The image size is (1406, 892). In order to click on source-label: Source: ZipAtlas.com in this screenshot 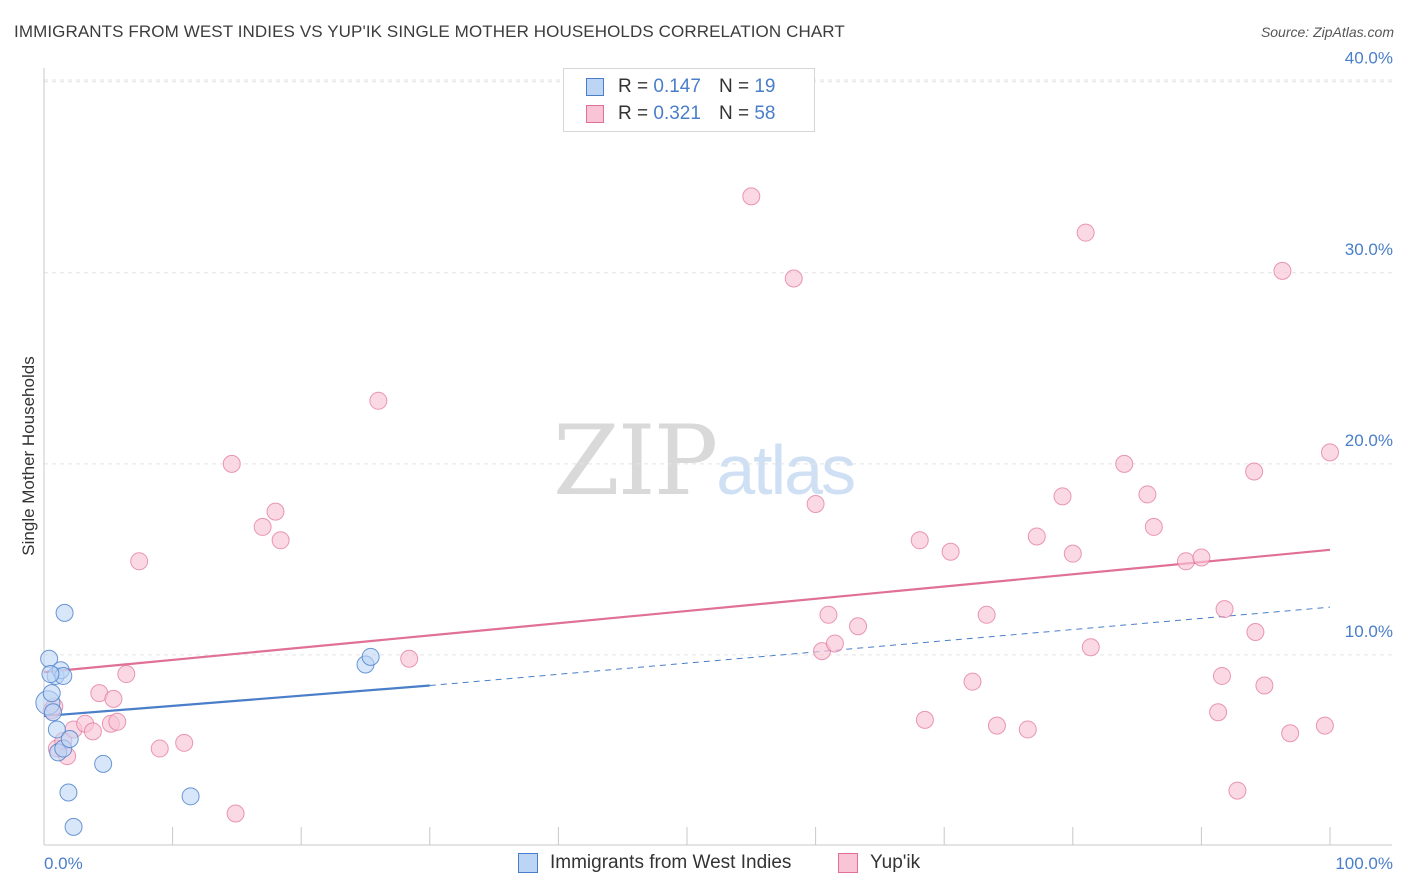, I will do `click(1327, 32)`.